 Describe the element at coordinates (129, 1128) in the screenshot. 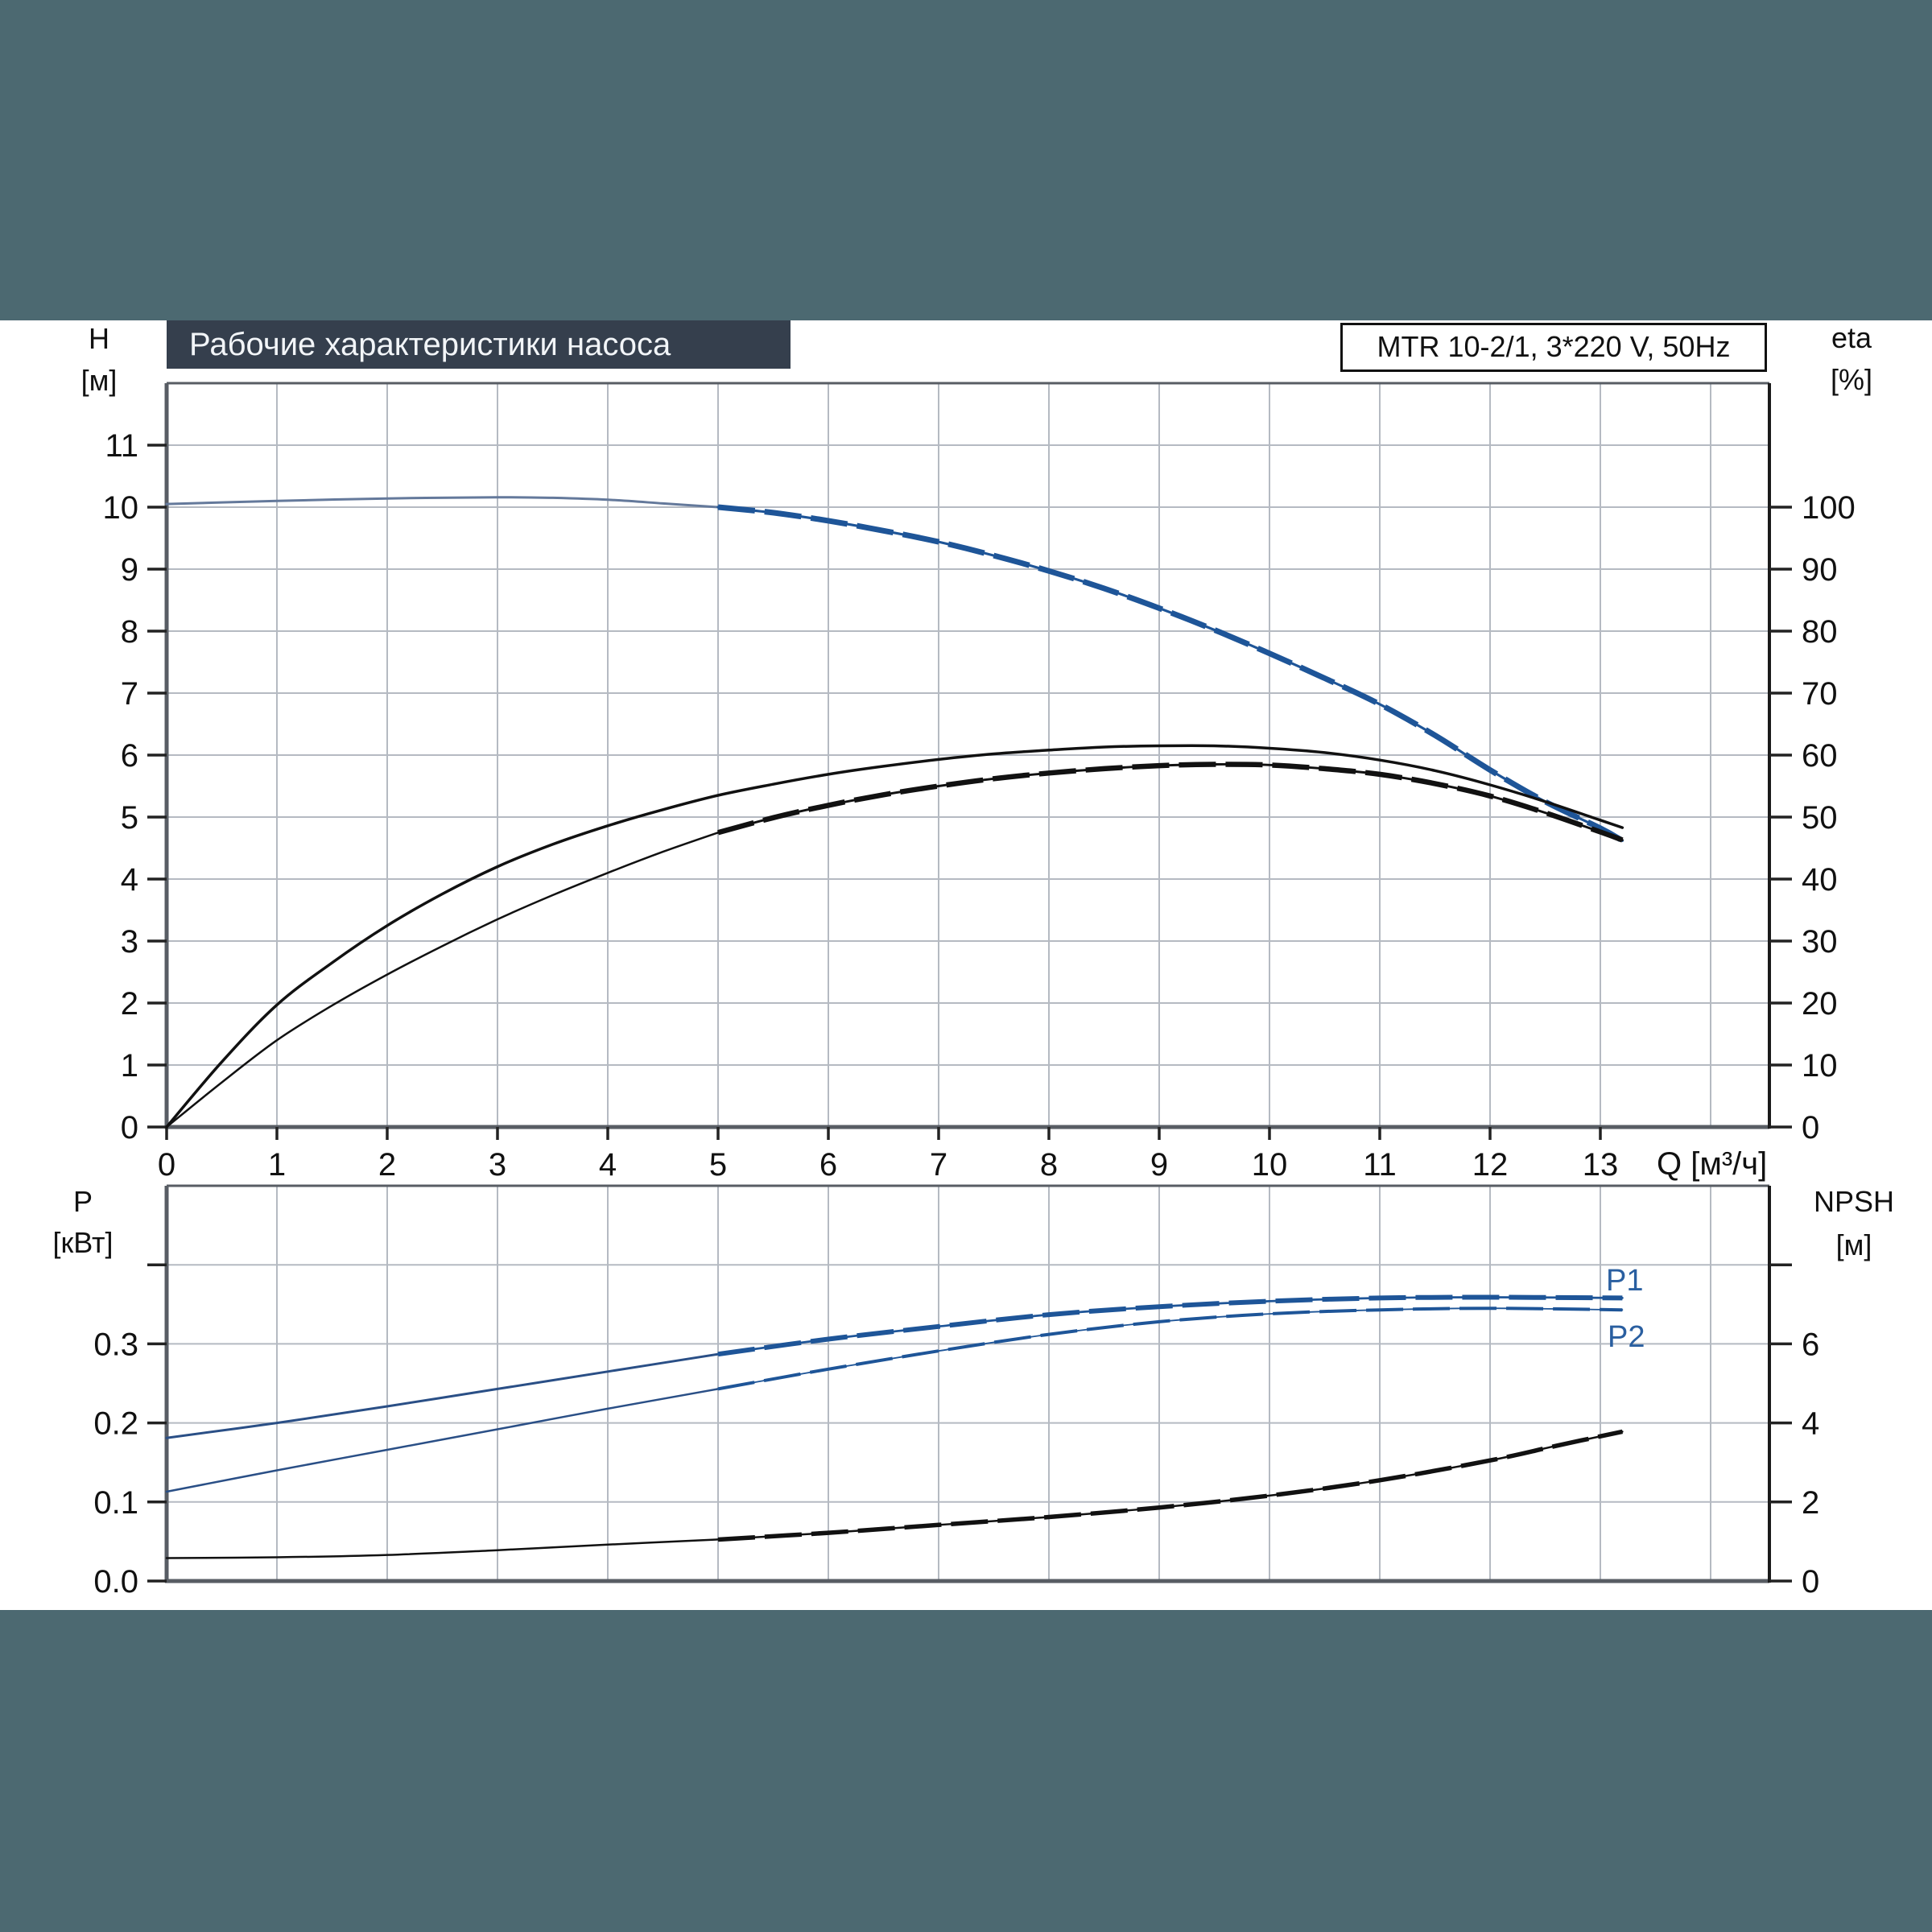

I see `tick-label-left: 0` at that location.